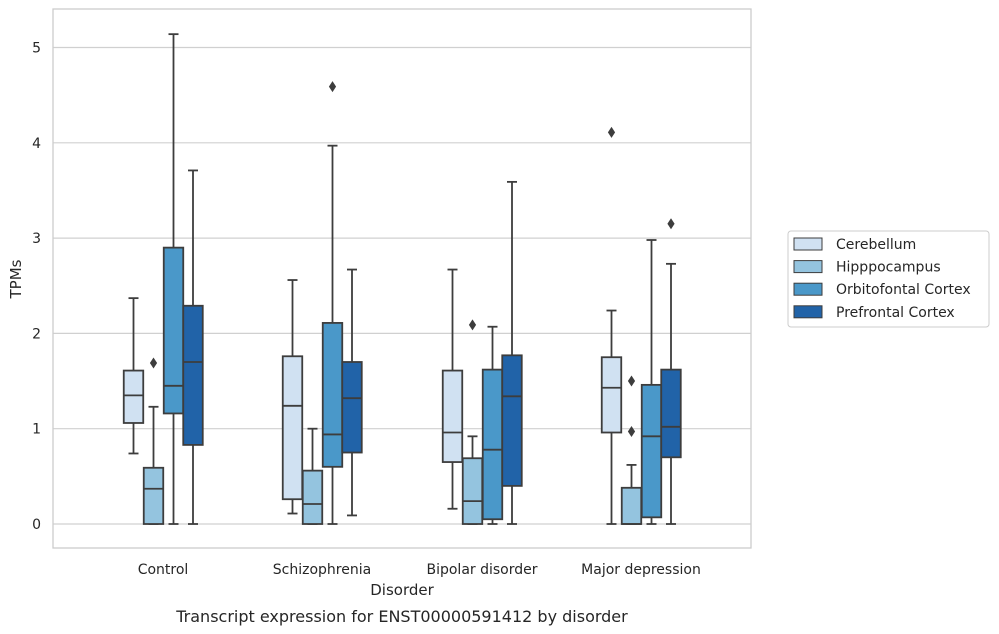 This screenshot has height=634, width=999. What do you see at coordinates (895, 313) in the screenshot?
I see `legend-label: Prefrontal Cortex` at bounding box center [895, 313].